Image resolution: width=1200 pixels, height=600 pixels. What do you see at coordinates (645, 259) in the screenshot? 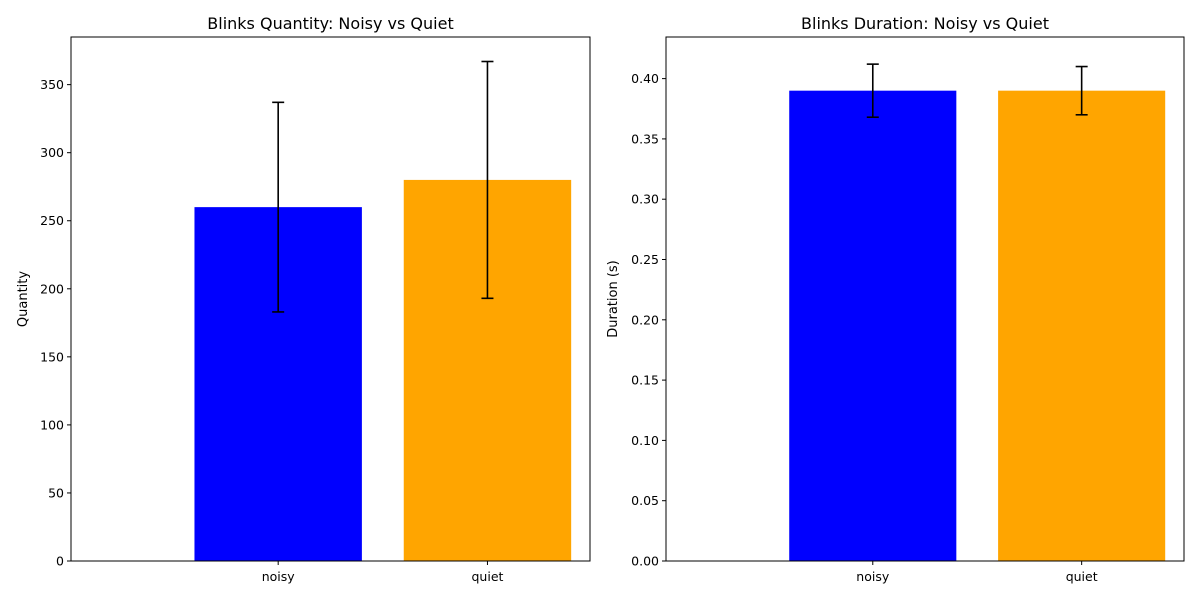
I see `y-tick-label: 0.25` at bounding box center [645, 259].